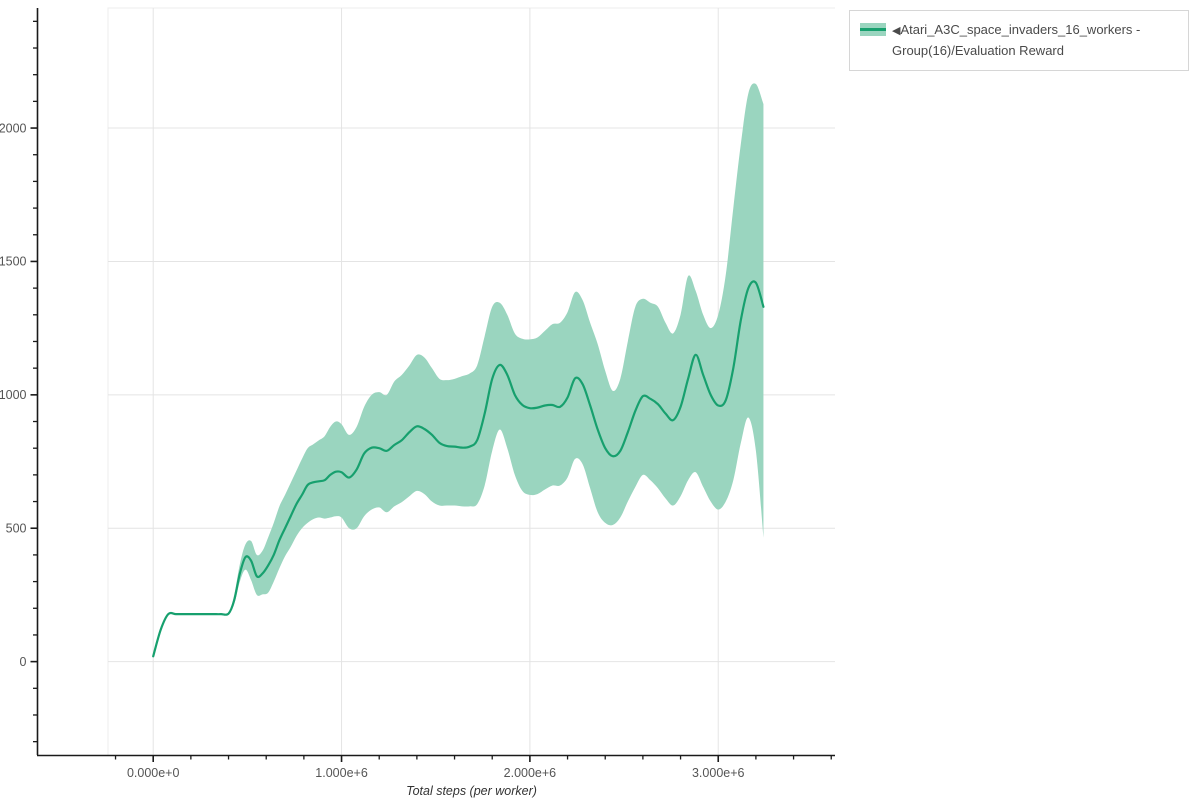 The image size is (1200, 800). What do you see at coordinates (473, 758) in the screenshot?
I see `x-axis-ticks` at bounding box center [473, 758].